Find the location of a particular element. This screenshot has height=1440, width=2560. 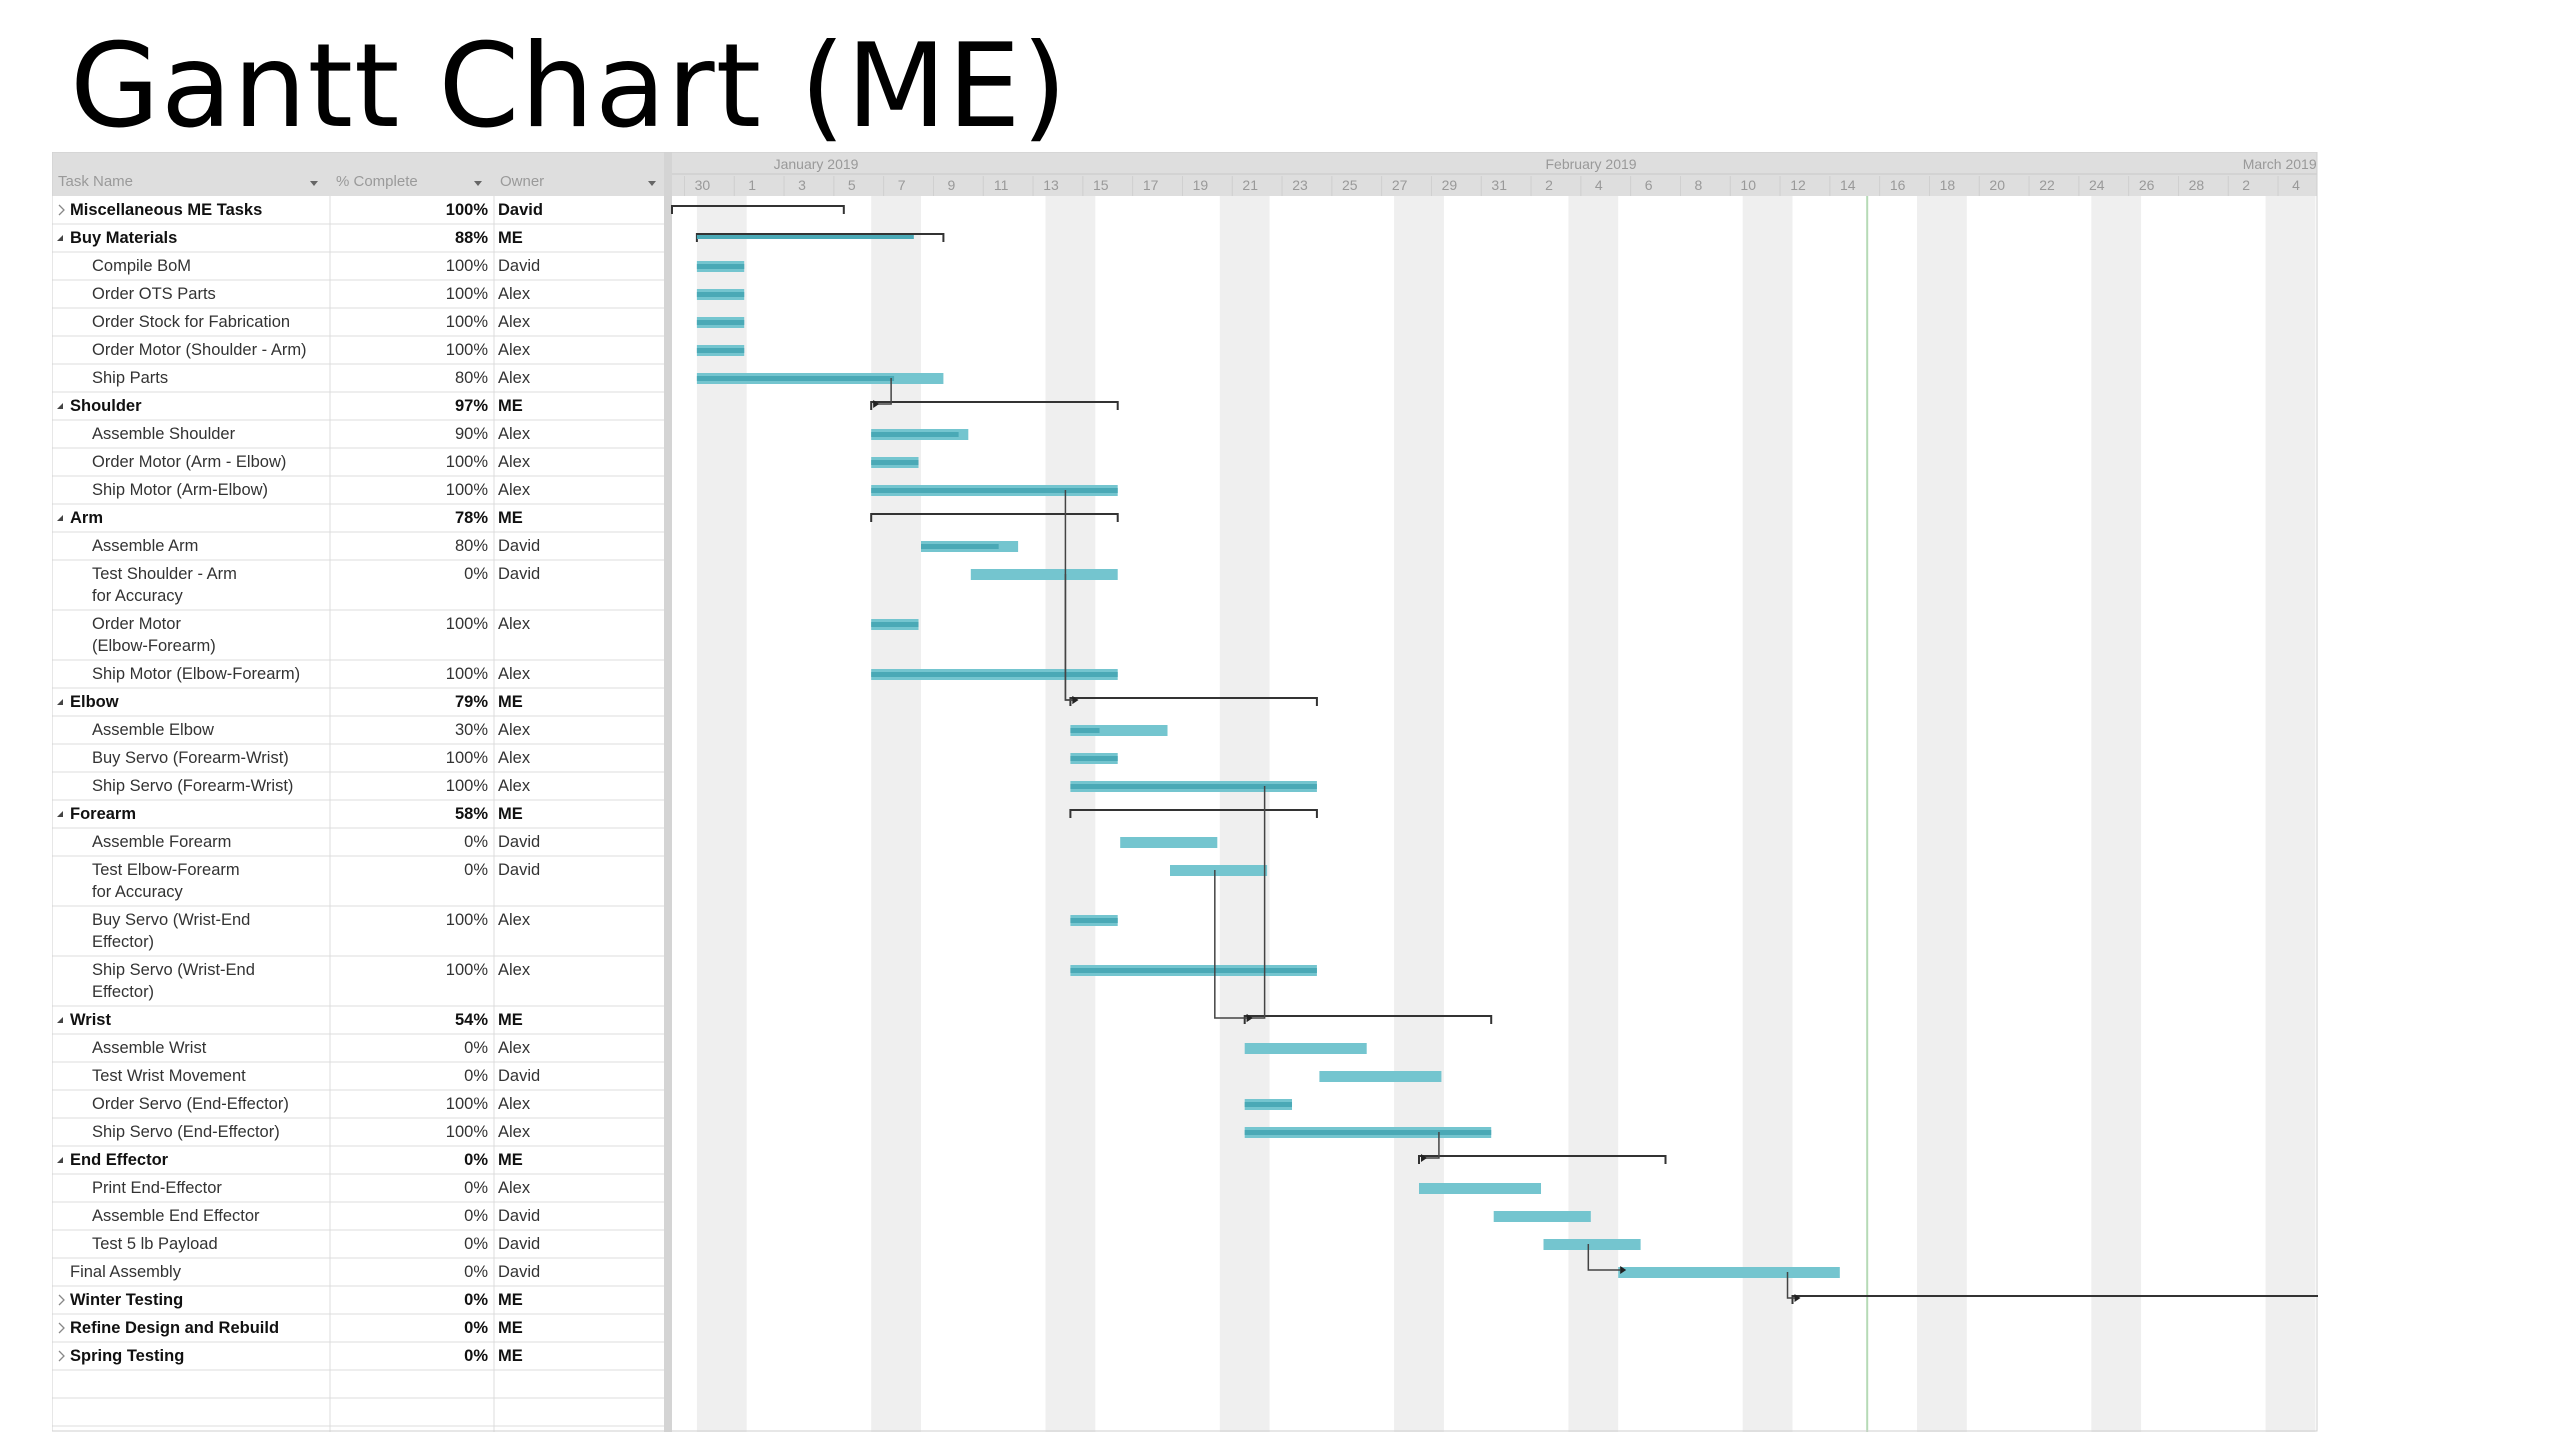

slide-title: Gantt Chart (ME) is located at coordinates (569, 86).